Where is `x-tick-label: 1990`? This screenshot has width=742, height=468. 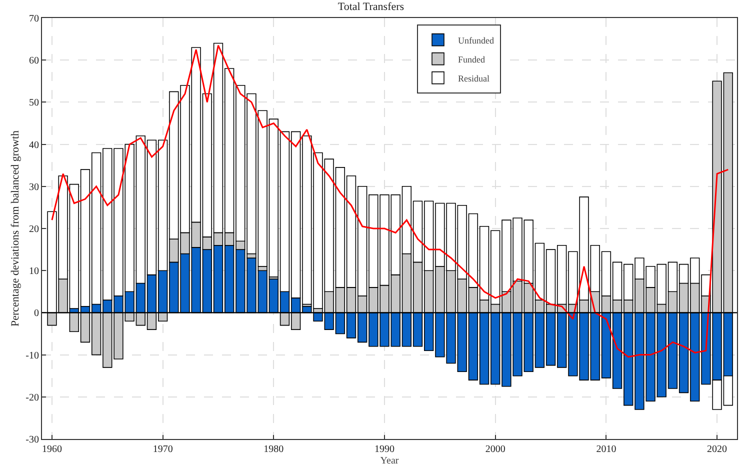 x-tick-label: 1990 is located at coordinates (384, 449).